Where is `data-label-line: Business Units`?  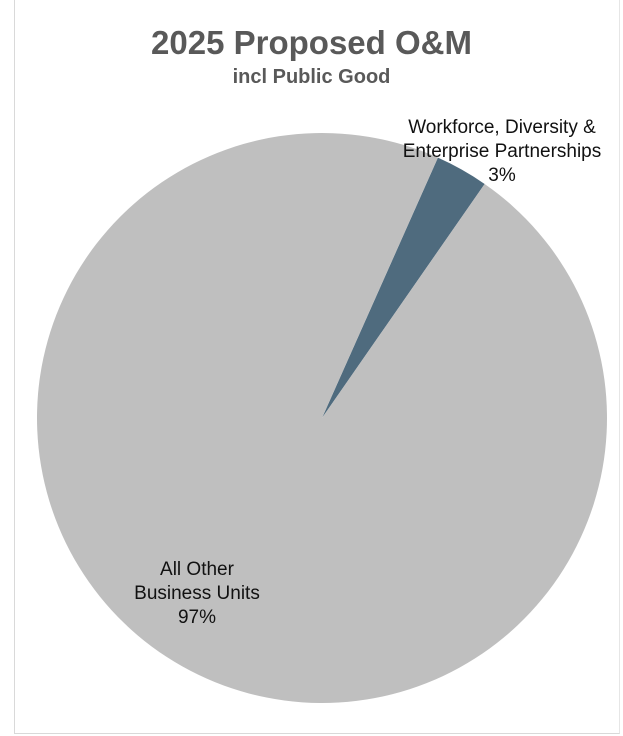
data-label-line: Business Units is located at coordinates (197, 593).